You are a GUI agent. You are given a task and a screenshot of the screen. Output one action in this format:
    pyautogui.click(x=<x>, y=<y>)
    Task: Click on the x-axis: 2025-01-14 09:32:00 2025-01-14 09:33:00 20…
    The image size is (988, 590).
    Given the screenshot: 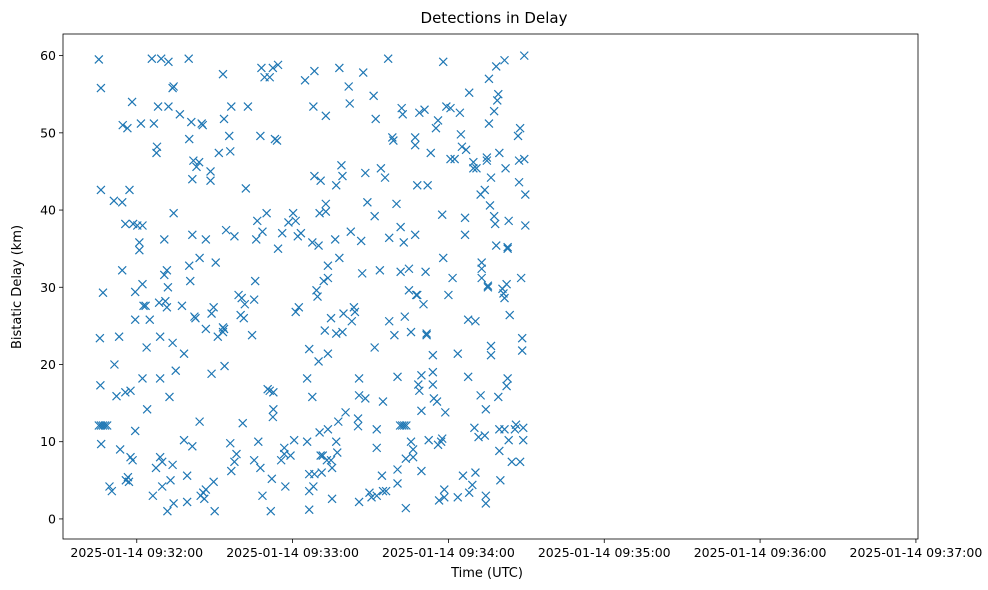 What is the action you would take?
    pyautogui.click(x=526, y=549)
    